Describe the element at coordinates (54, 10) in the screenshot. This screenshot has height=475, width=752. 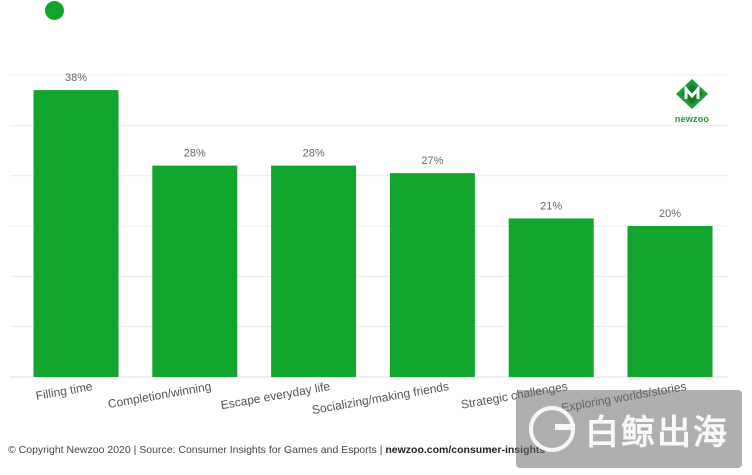
I see `legend-dot` at that location.